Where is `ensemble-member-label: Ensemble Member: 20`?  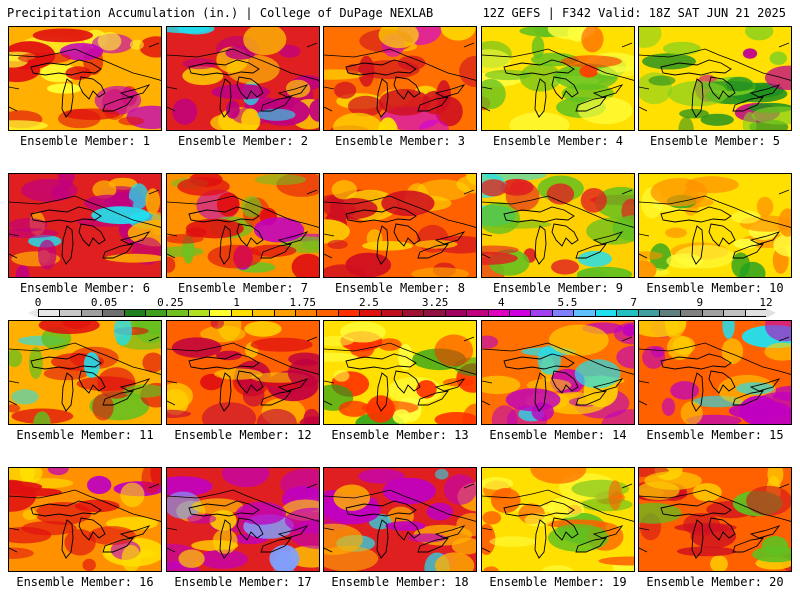 ensemble-member-label: Ensemble Member: 20 is located at coordinates (715, 582).